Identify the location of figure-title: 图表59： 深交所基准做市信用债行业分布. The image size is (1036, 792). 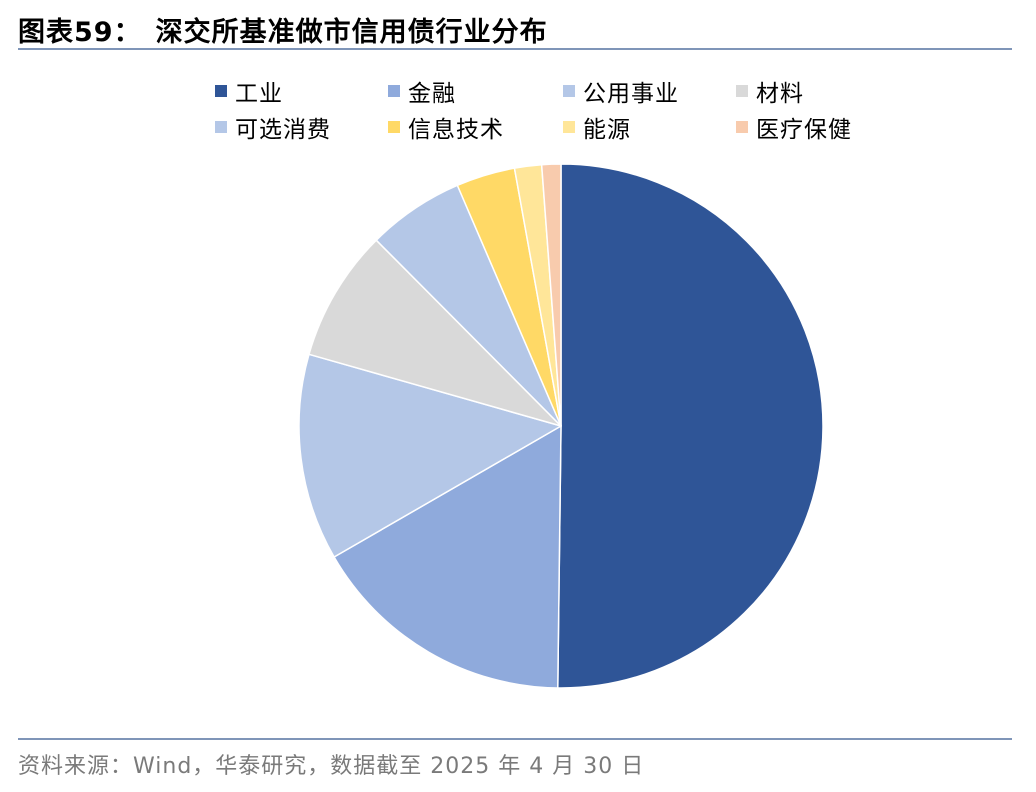
(283, 29).